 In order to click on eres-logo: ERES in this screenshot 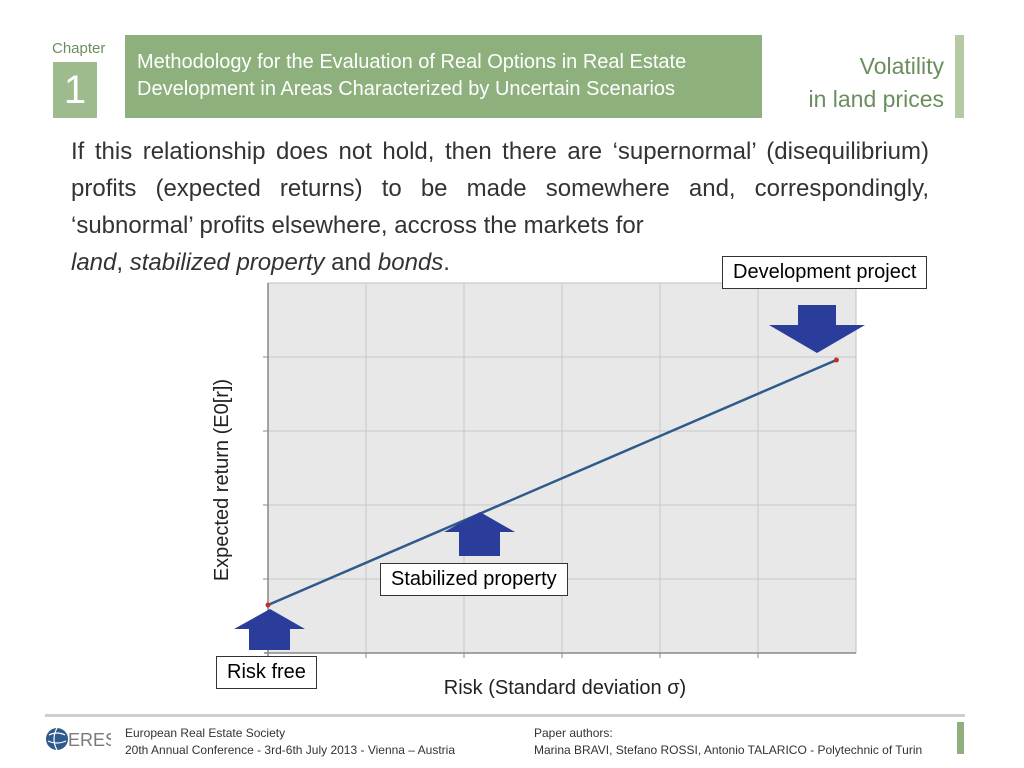, I will do `click(78, 739)`.